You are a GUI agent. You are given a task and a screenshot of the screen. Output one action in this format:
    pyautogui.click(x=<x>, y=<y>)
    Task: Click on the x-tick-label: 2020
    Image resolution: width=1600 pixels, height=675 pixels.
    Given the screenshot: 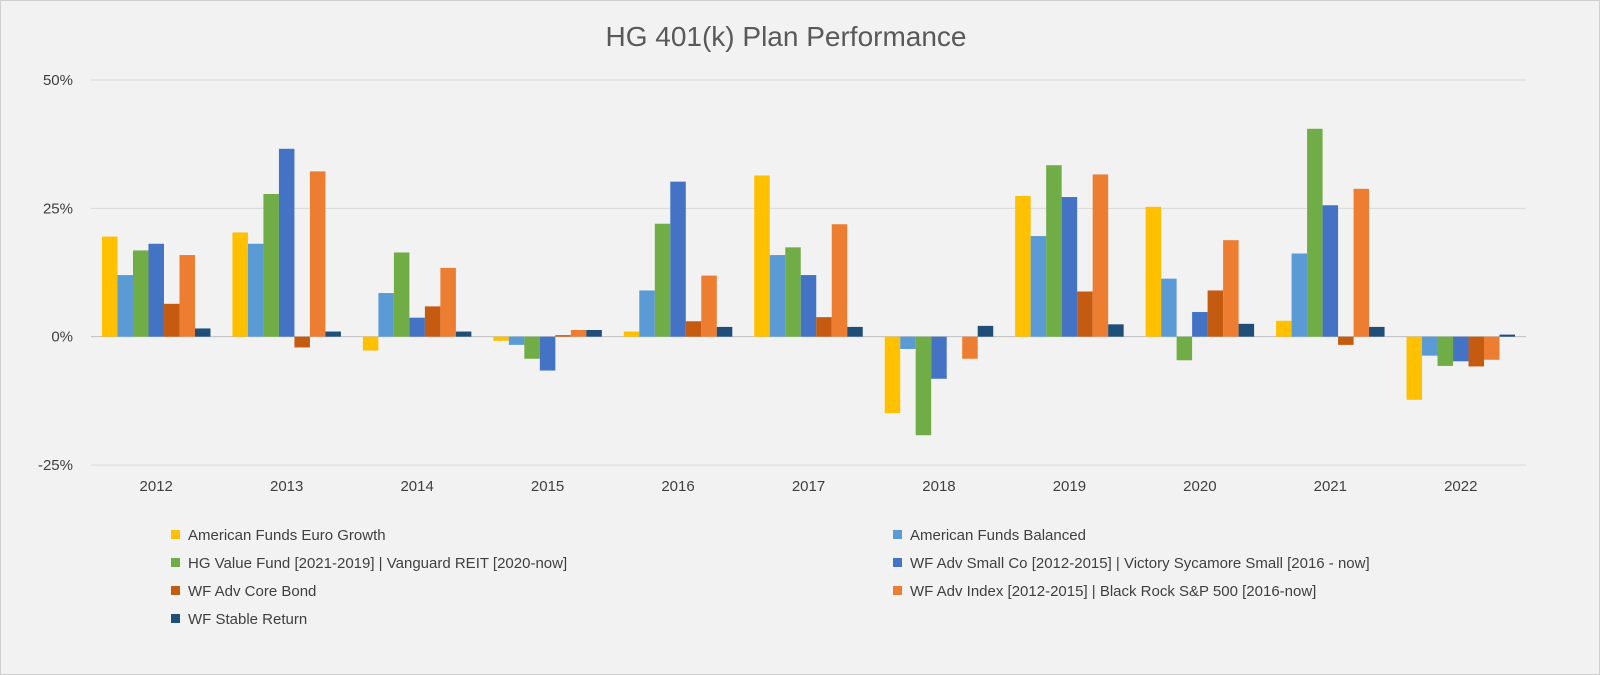 What is the action you would take?
    pyautogui.click(x=1199, y=486)
    